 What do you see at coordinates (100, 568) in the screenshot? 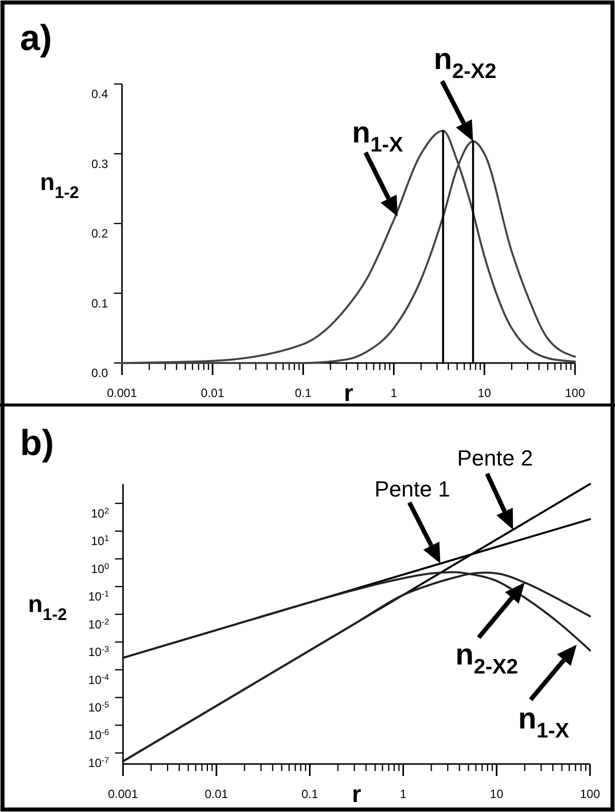
I see `y-tick-label: 10$^{0}$` at bounding box center [100, 568].